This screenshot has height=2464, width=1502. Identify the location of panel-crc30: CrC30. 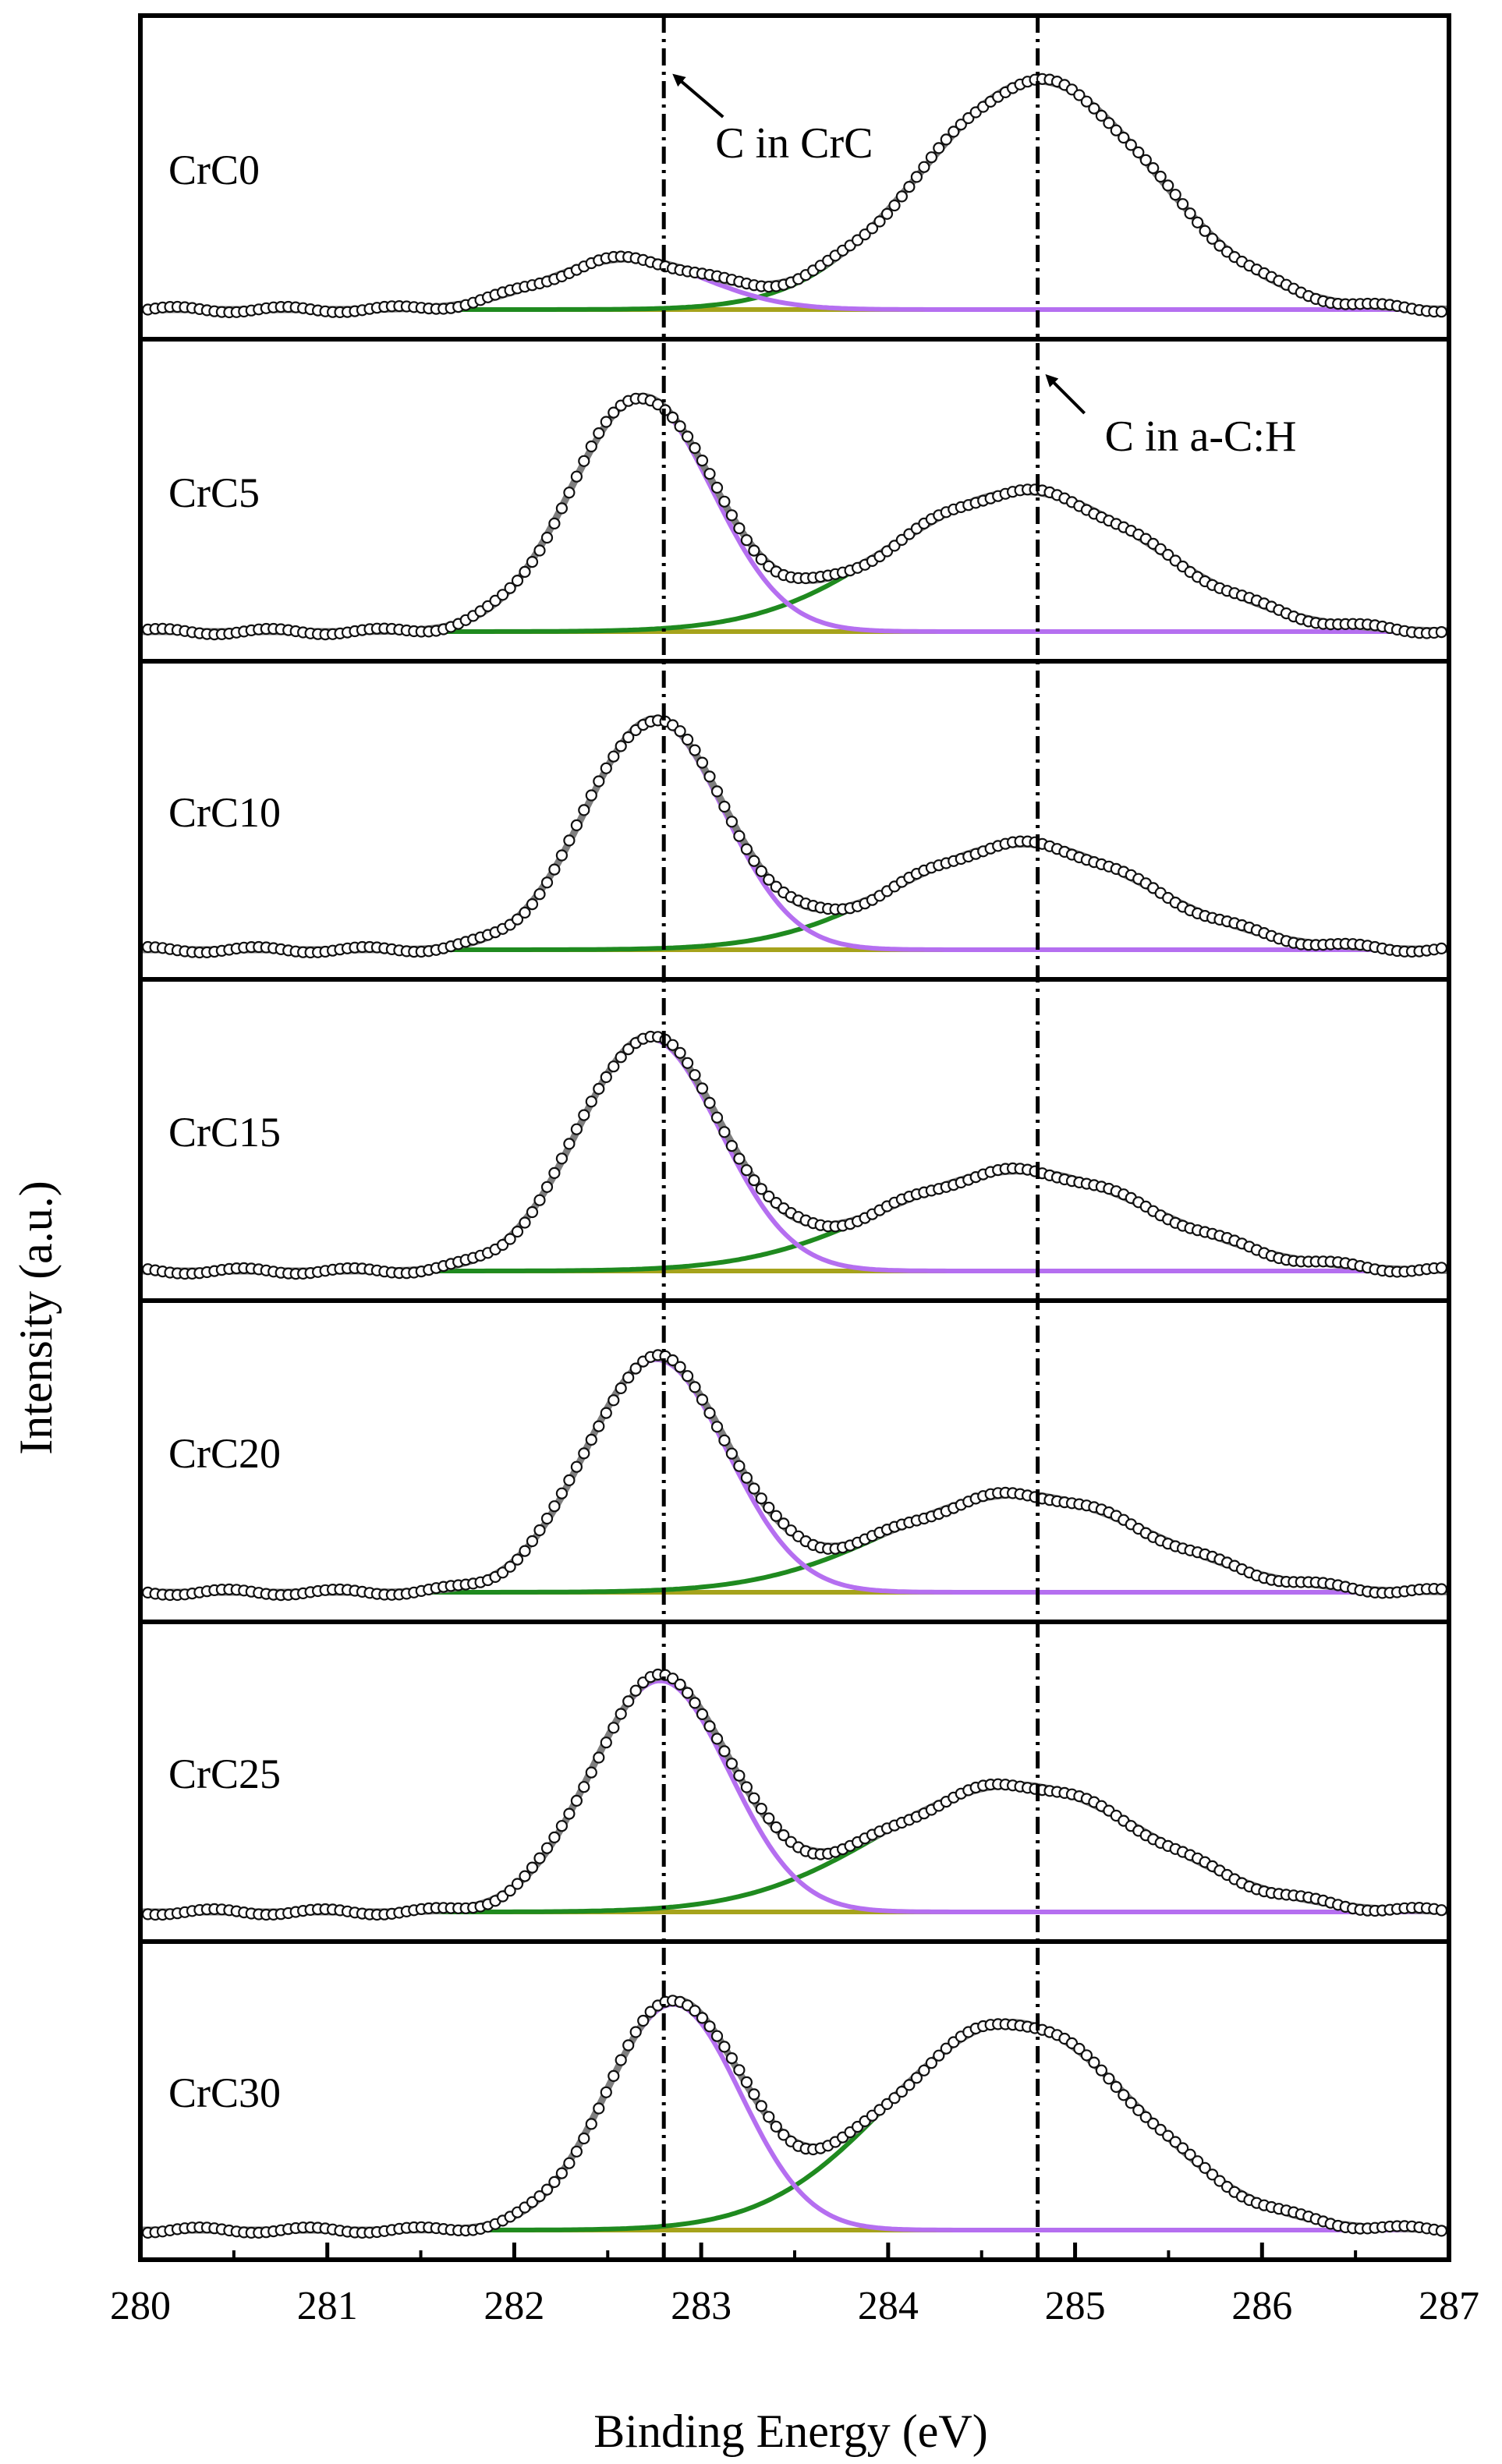
(794, 2101).